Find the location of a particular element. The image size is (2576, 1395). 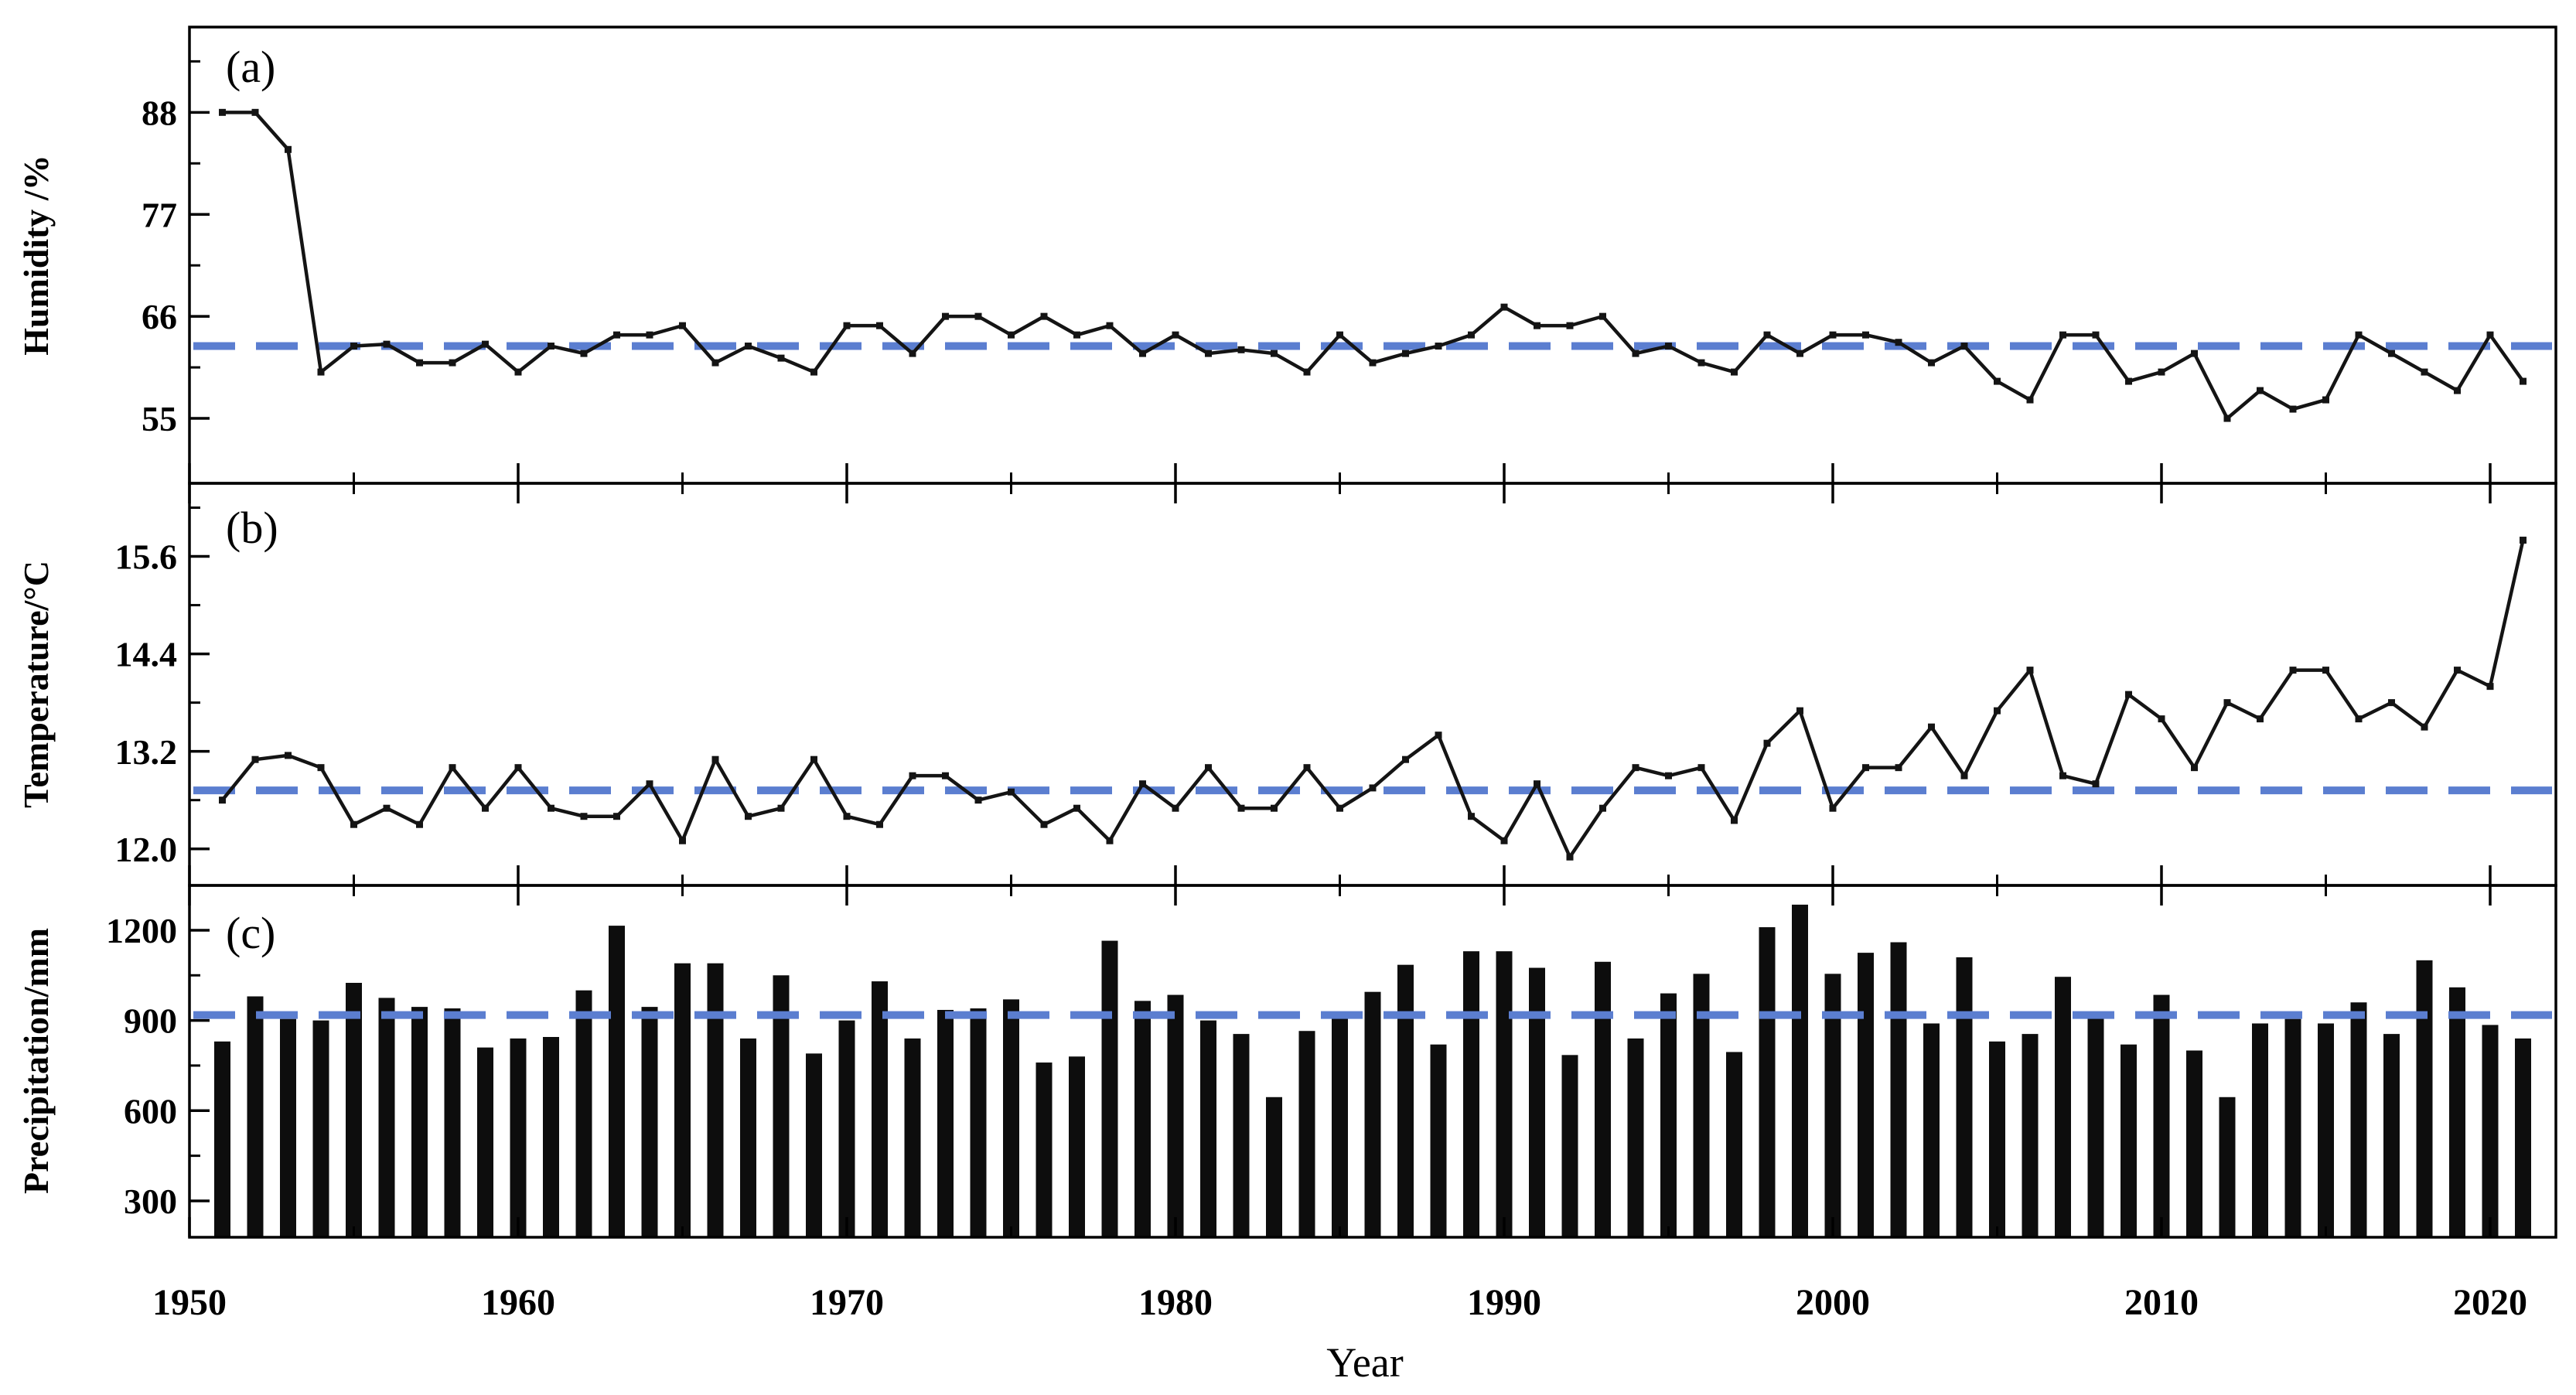

x-tick-label: 2020 is located at coordinates (2490, 1302).